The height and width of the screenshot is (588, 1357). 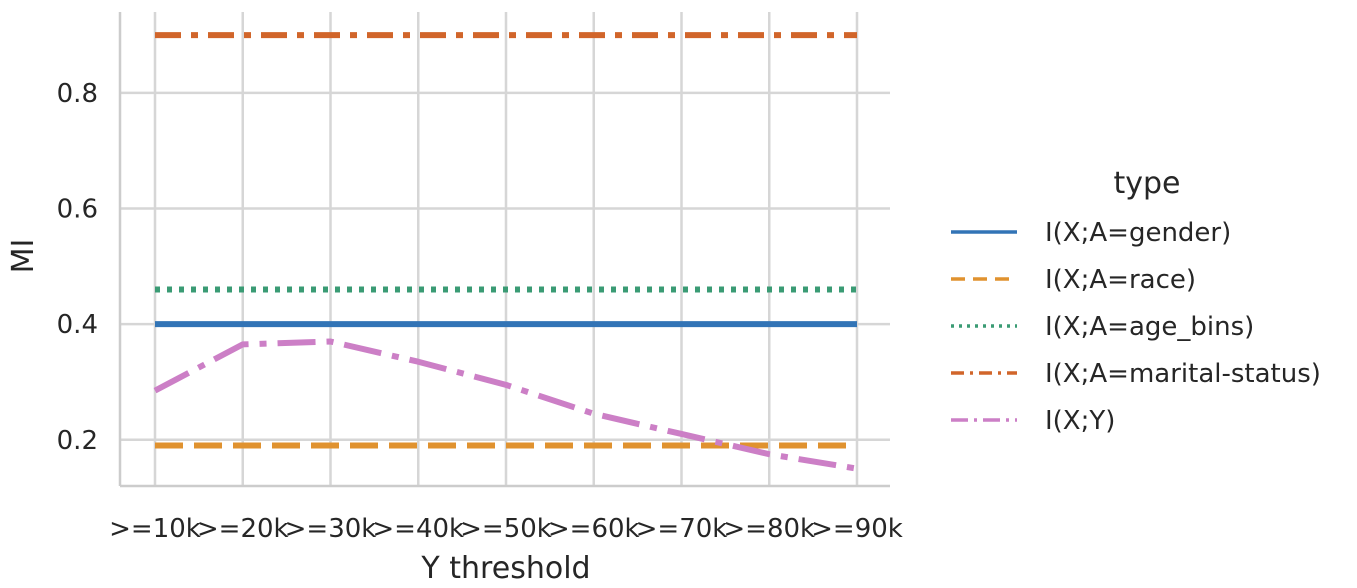 I want to click on x-tick-label: >=50k, so click(x=506, y=529).